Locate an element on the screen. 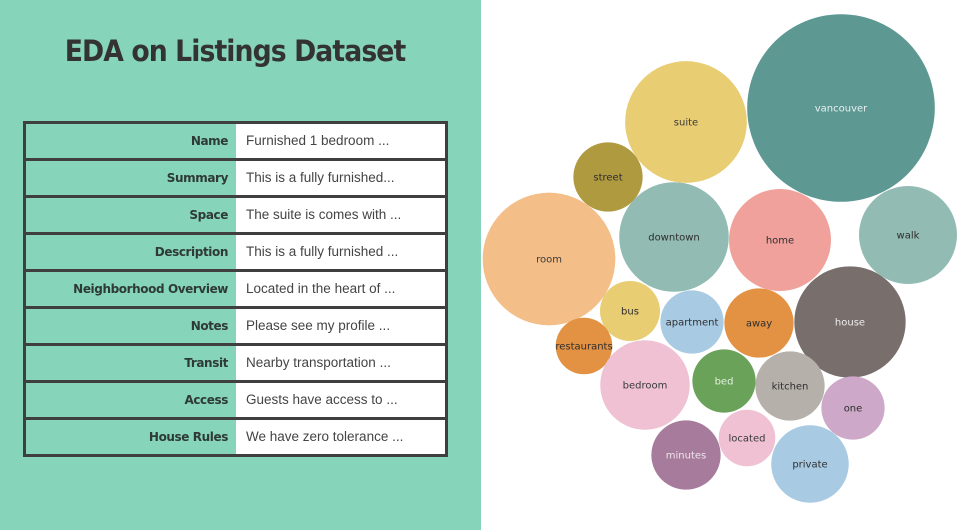 The width and height of the screenshot is (960, 530). bubble-label: room is located at coordinates (549, 260).